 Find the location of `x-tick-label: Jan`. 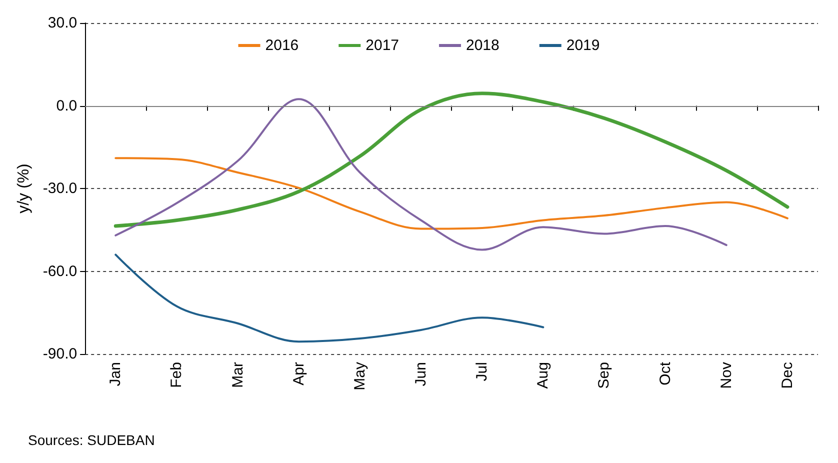

x-tick-label: Jan is located at coordinates (115, 374).